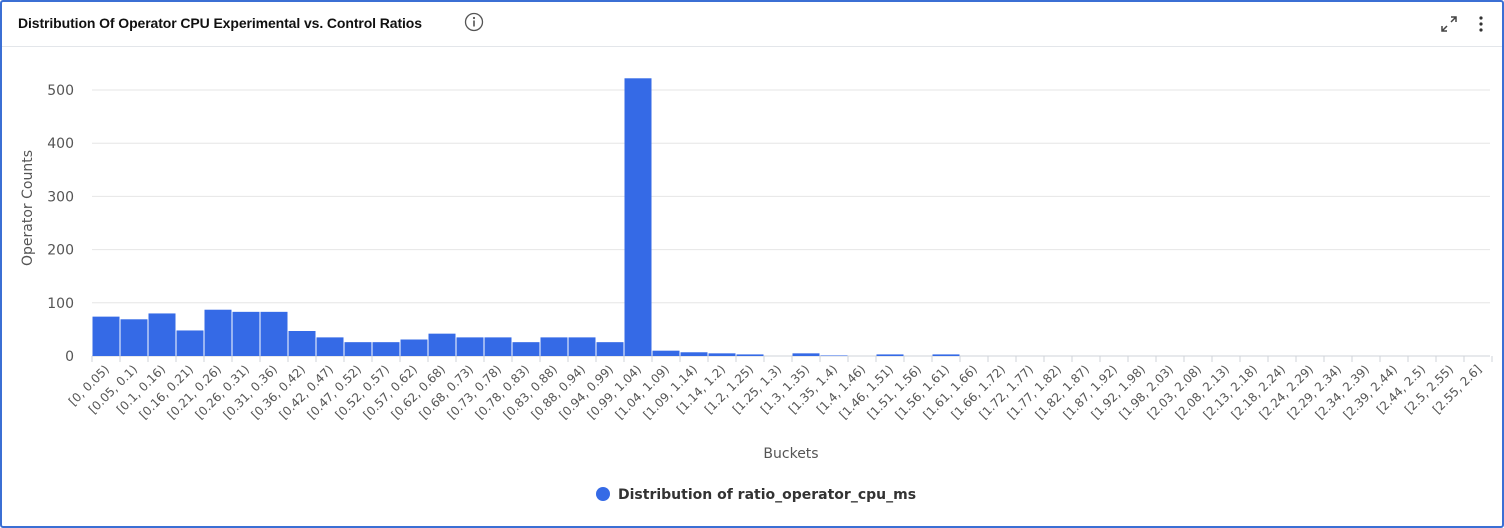  Describe the element at coordinates (767, 495) in the screenshot. I see `legend-label: Distribution of ratio_operator_cpu_ms` at that location.